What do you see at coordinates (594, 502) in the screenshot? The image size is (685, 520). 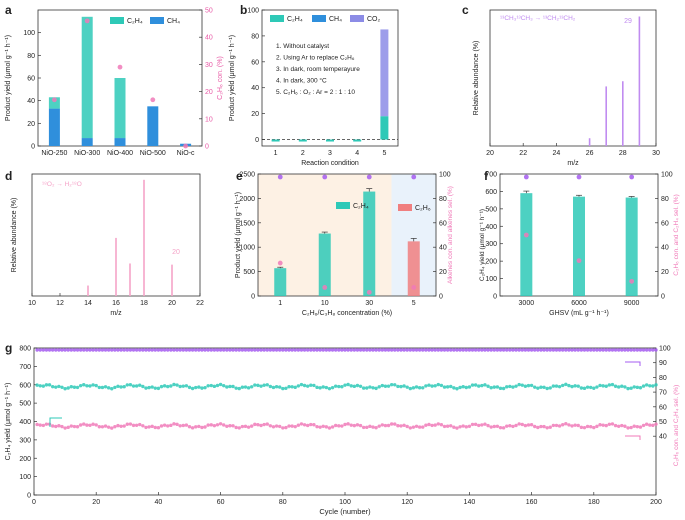 I see `panel-g-xtick-label: 180` at bounding box center [594, 502].